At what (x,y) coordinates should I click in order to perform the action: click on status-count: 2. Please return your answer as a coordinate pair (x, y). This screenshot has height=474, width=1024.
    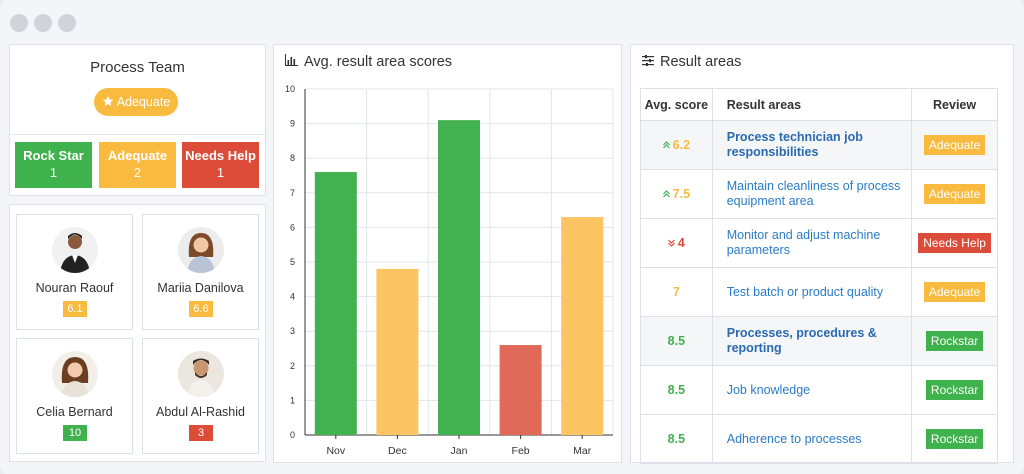
    Looking at the image, I should click on (137, 172).